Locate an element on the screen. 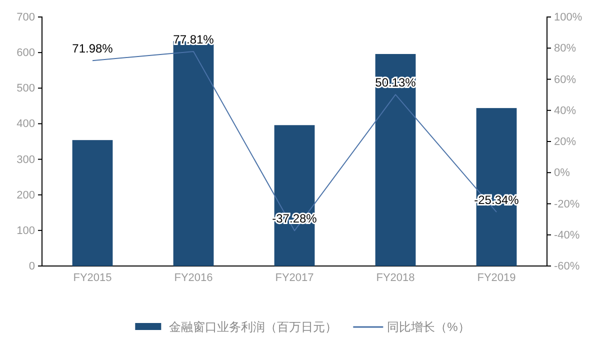 The height and width of the screenshot is (340, 605). x-tick-label: FY2016 is located at coordinates (193, 278).